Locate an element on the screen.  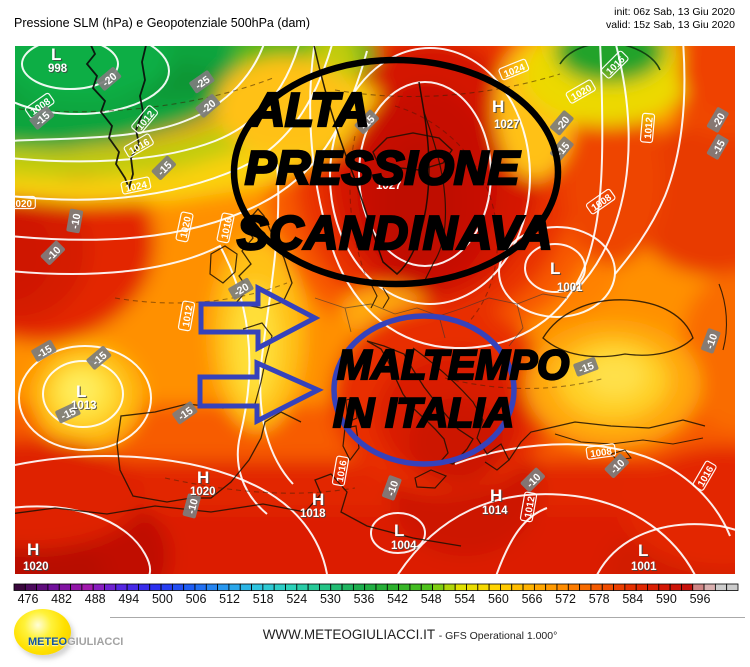
svg-text: 1024 is located at coordinates (136, 187).